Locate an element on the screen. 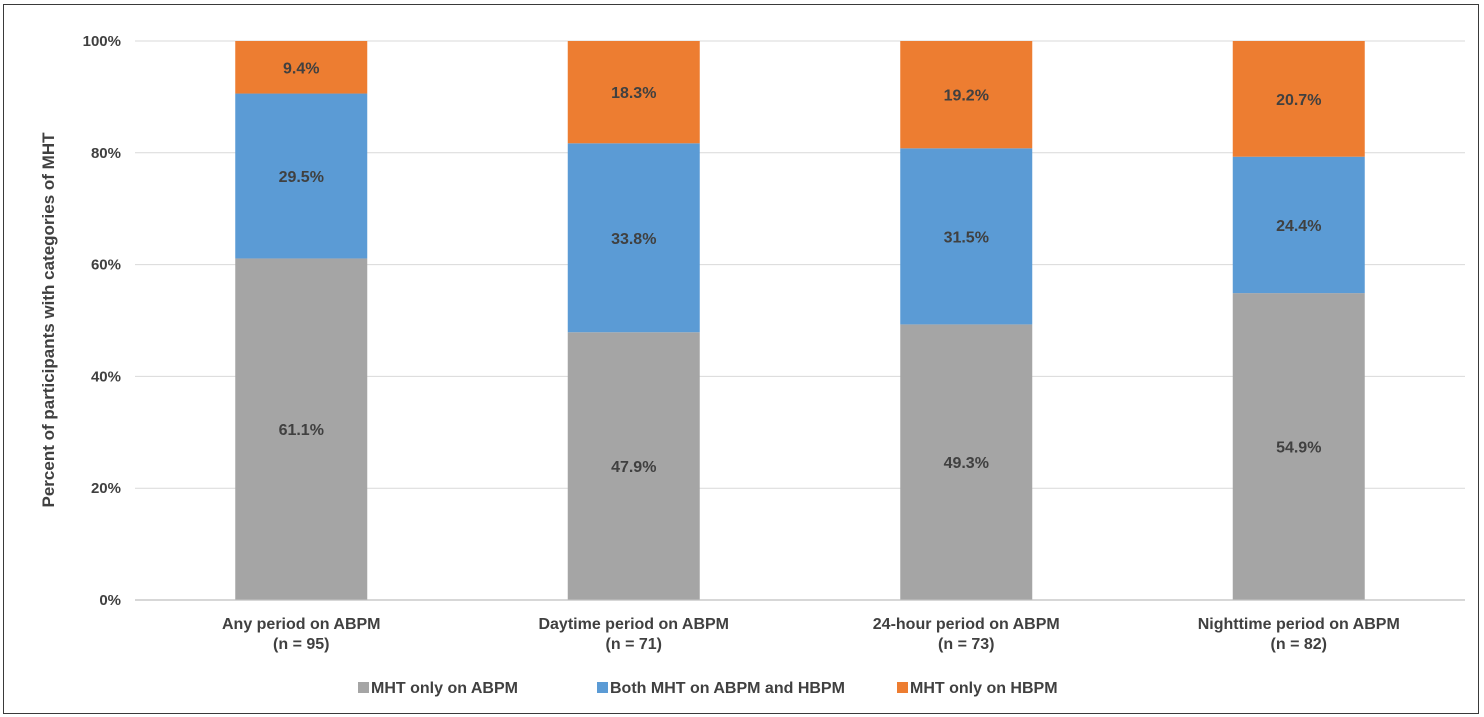  data-label: 29.5% is located at coordinates (301, 177).